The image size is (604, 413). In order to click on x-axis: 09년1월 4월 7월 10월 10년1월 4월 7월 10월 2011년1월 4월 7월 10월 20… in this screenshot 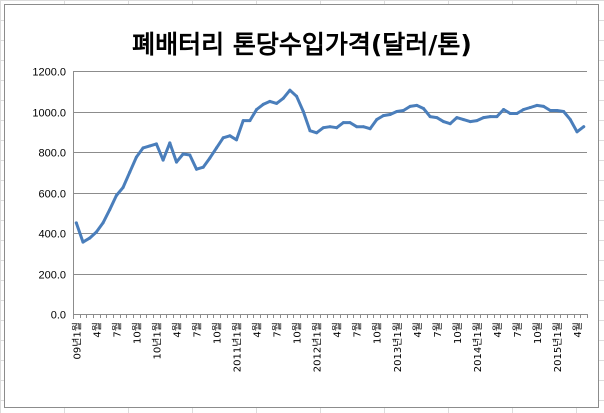, I will do `click(329, 343)`.